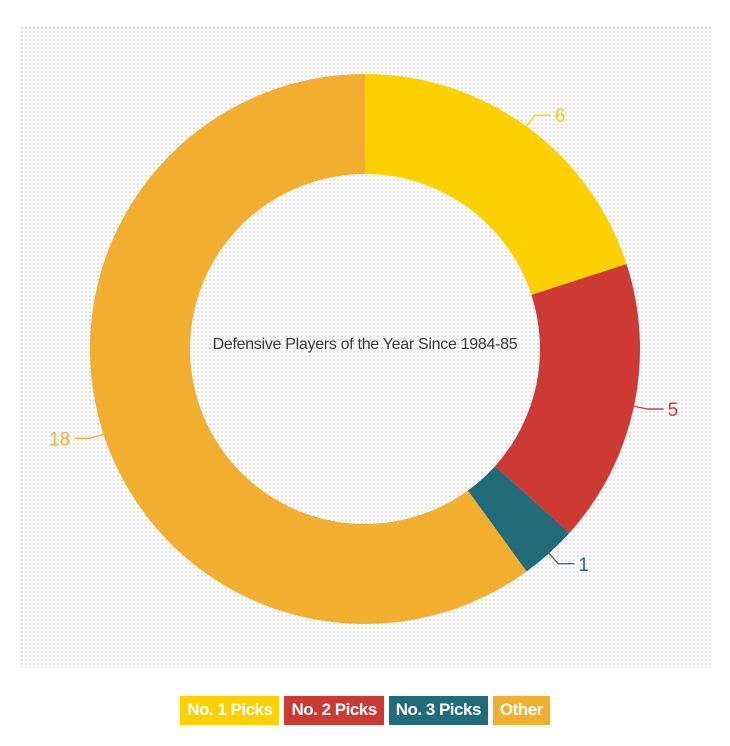 The width and height of the screenshot is (730, 746). I want to click on slice-no2-picks, so click(567, 399).